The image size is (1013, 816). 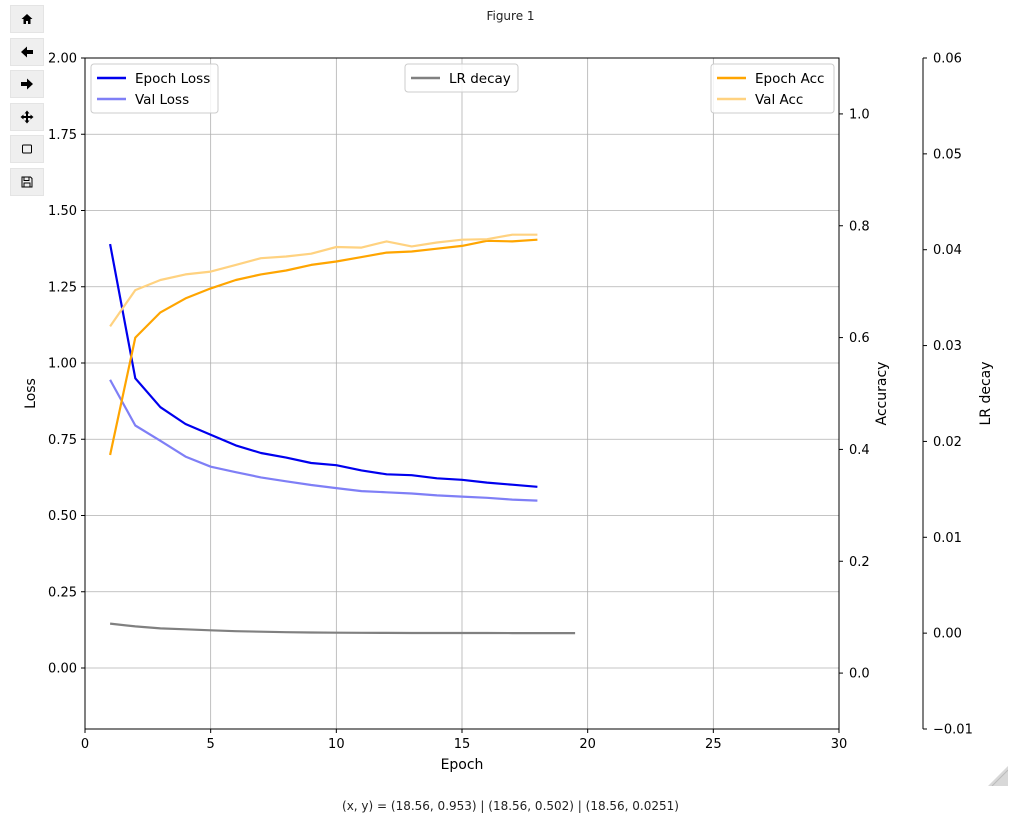 What do you see at coordinates (62, 440) in the screenshot?
I see `loss-tick-label: 0.75` at bounding box center [62, 440].